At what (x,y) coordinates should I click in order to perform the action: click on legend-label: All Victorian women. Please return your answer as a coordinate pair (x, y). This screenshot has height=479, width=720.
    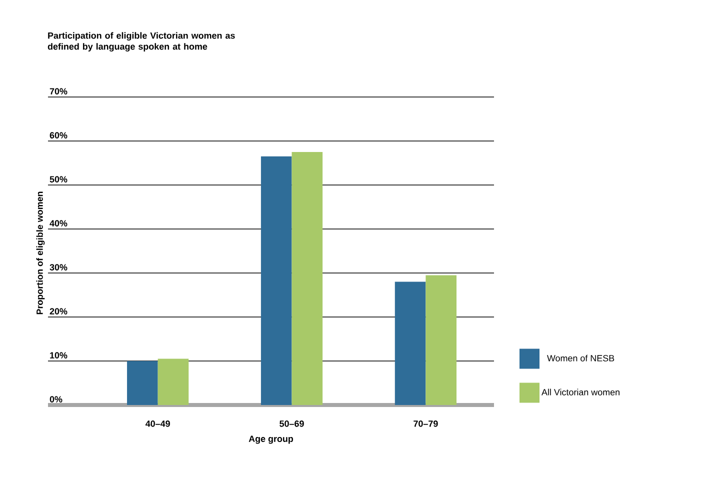
    Looking at the image, I should click on (581, 392).